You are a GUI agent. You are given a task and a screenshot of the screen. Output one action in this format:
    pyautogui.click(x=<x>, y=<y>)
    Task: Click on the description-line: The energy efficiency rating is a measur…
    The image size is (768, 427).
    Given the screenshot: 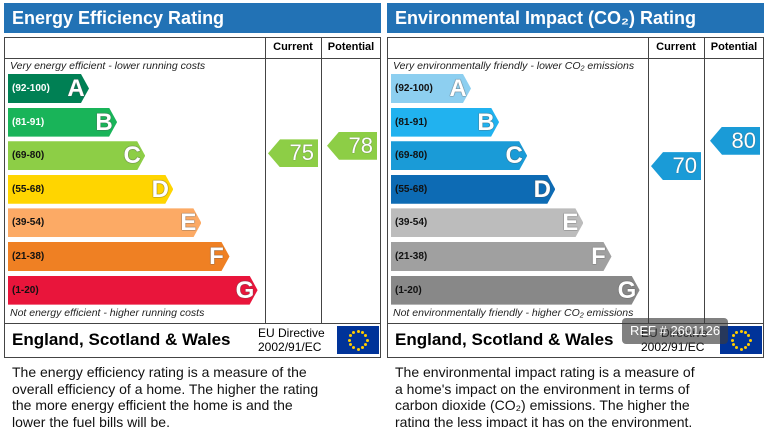 What is the action you would take?
    pyautogui.click(x=159, y=372)
    